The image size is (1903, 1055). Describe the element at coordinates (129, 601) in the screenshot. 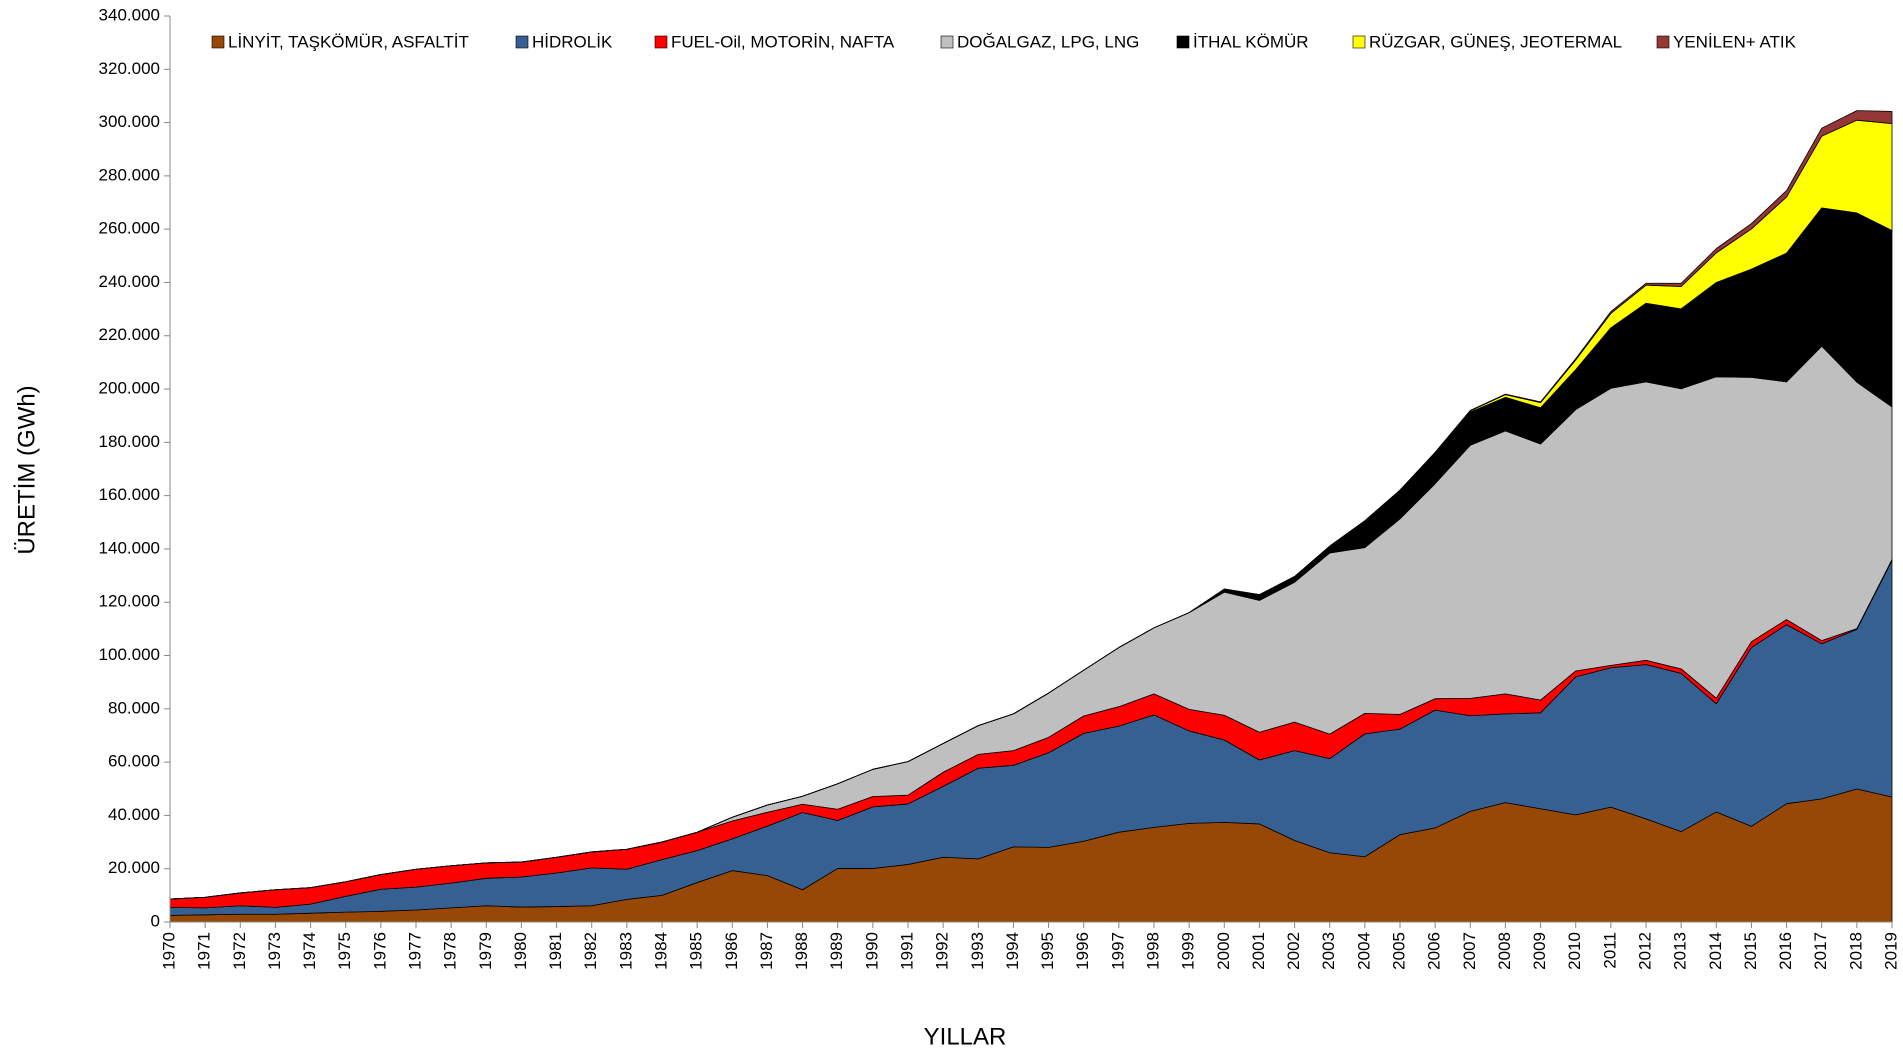

I see `y-tick-label: 120.000` at that location.